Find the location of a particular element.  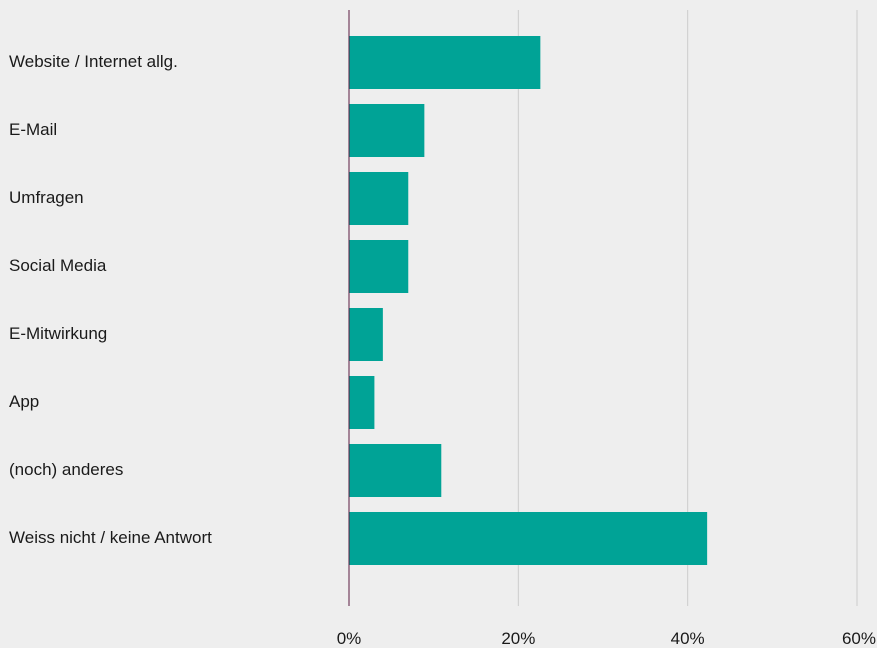

category-label-7: (noch) anderes is located at coordinates (66, 469).